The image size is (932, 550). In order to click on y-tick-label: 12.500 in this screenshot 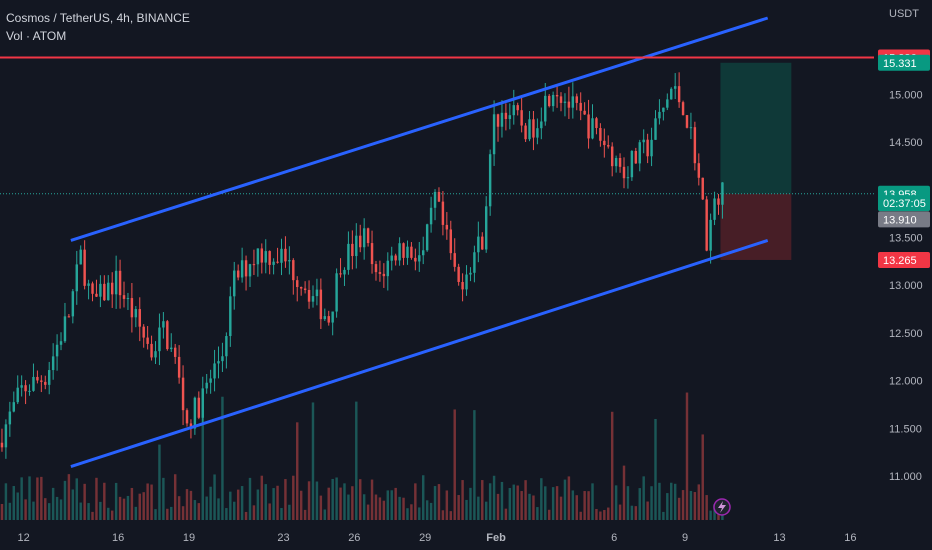, I will do `click(906, 334)`.